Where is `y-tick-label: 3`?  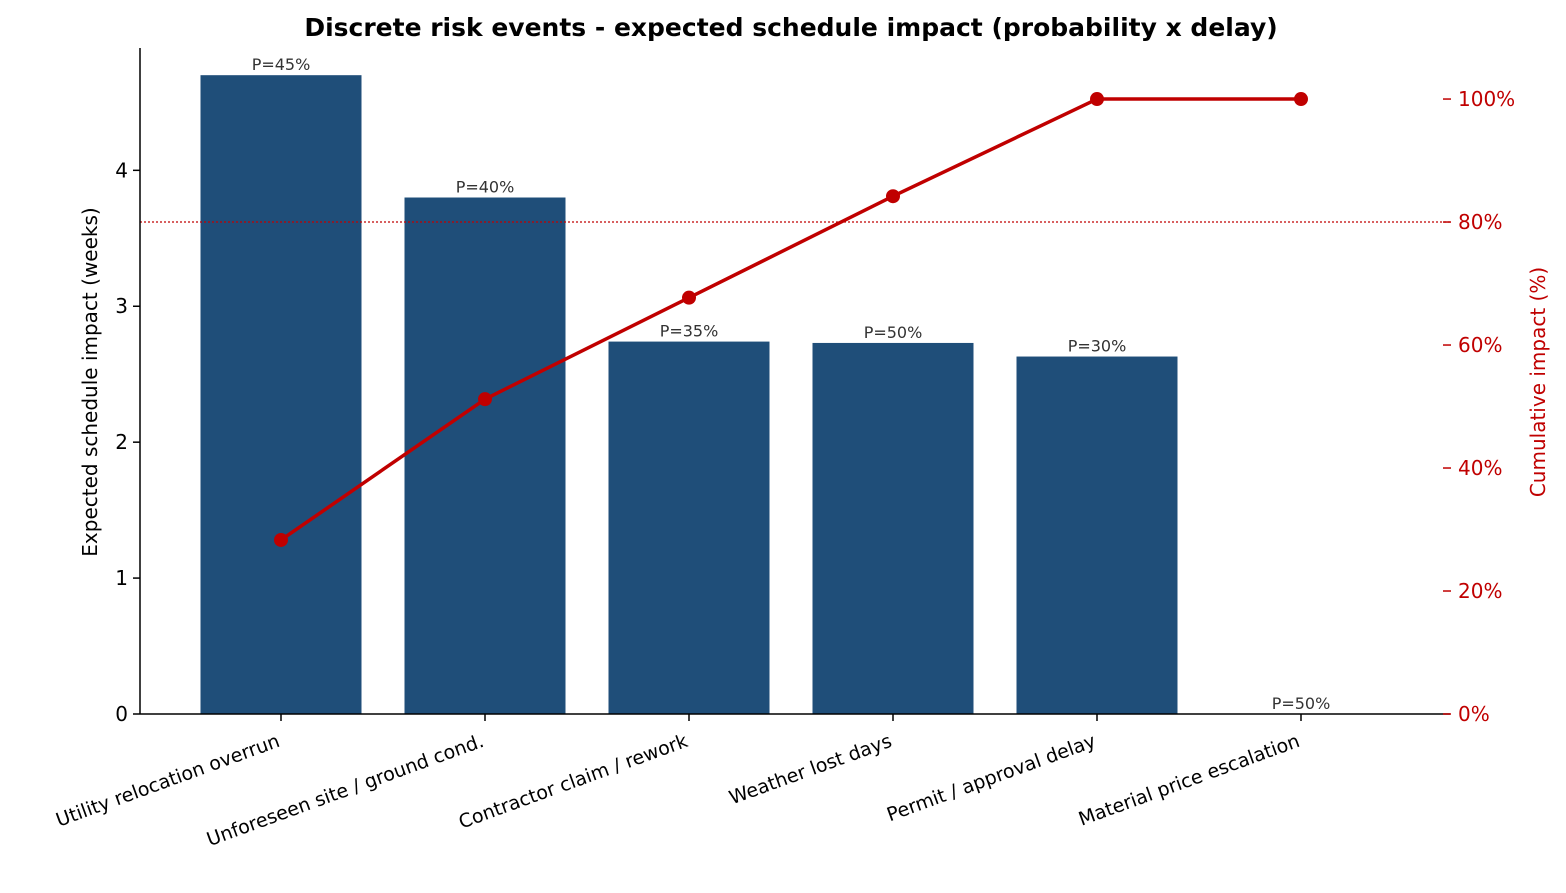
y-tick-label: 3 is located at coordinates (121, 306).